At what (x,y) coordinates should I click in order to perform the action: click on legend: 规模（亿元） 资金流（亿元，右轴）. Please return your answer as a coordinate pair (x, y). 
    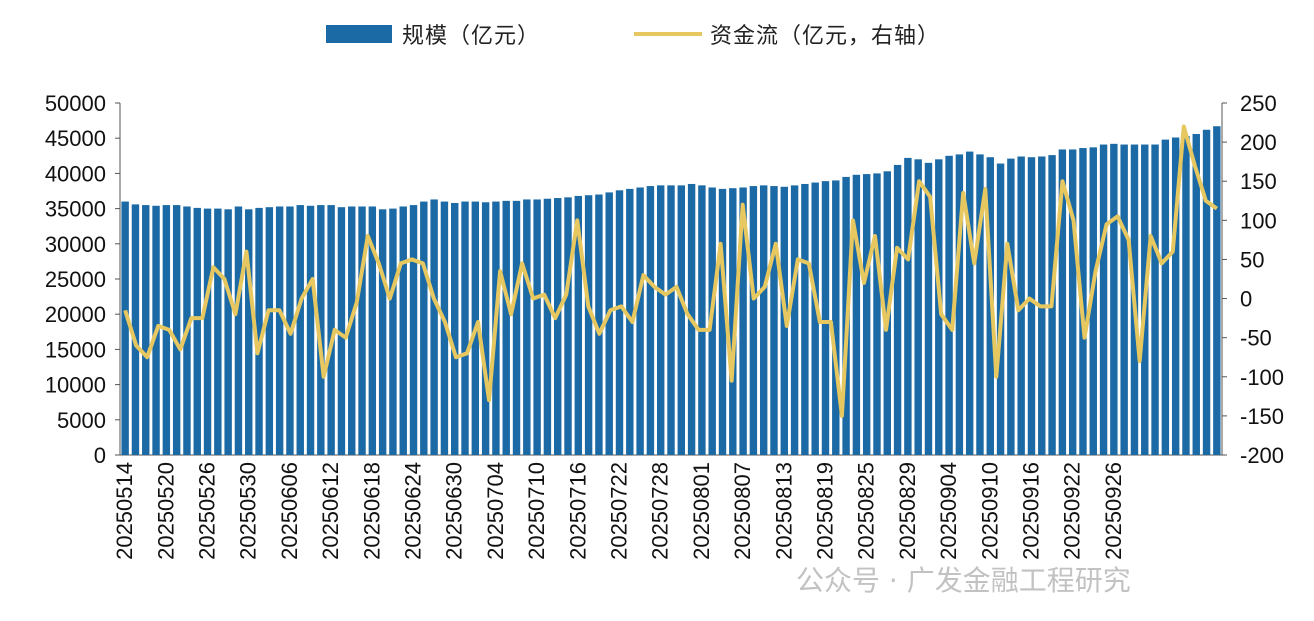
    Looking at the image, I should click on (633, 36).